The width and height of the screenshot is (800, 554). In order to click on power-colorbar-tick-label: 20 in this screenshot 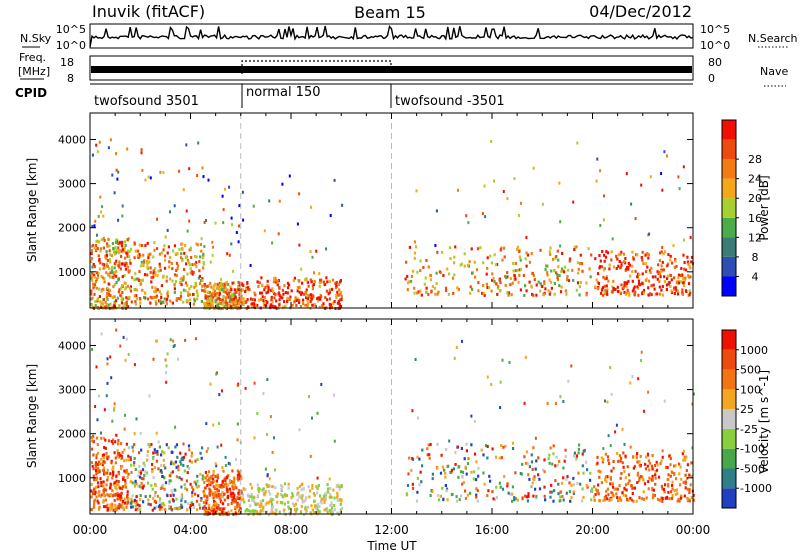, I will do `click(755, 198)`.